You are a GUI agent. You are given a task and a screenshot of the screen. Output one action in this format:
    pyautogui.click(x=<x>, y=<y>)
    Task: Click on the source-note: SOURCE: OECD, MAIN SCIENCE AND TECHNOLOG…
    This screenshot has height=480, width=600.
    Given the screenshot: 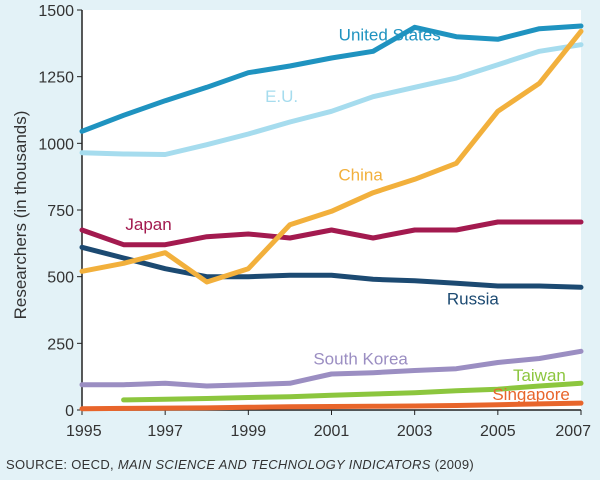 What is the action you would take?
    pyautogui.click(x=240, y=464)
    